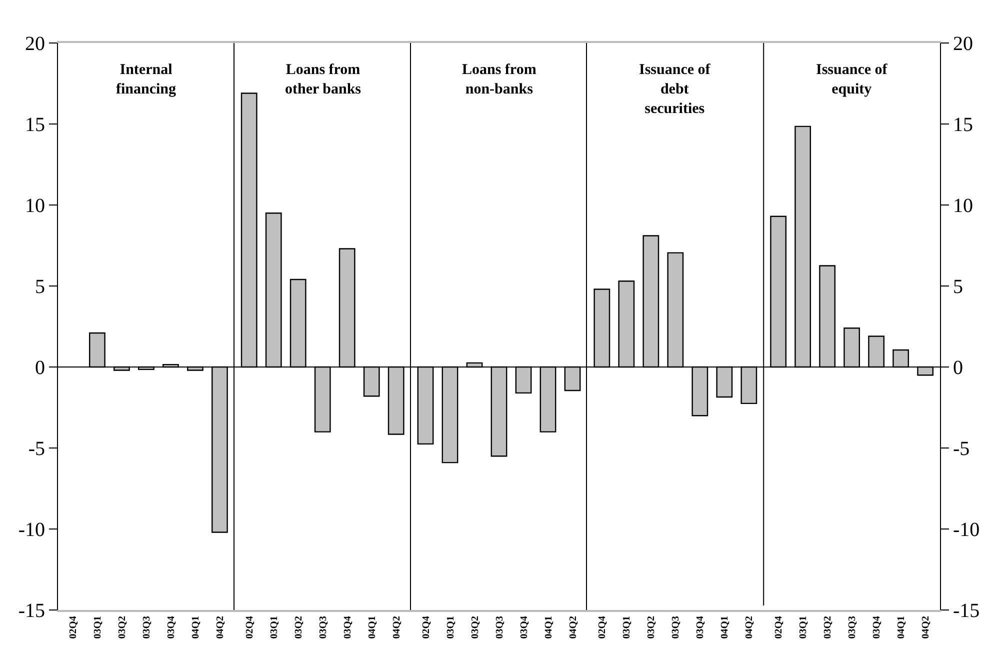 Image resolution: width=994 pixels, height=652 pixels. I want to click on text: Loans from non-banks, so click(499, 80).